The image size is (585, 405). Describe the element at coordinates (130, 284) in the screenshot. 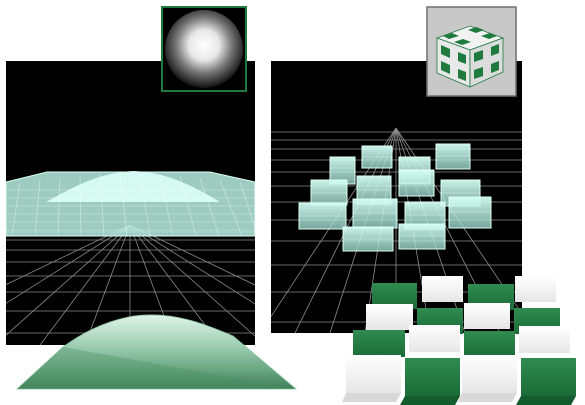

I see `left-grid` at that location.